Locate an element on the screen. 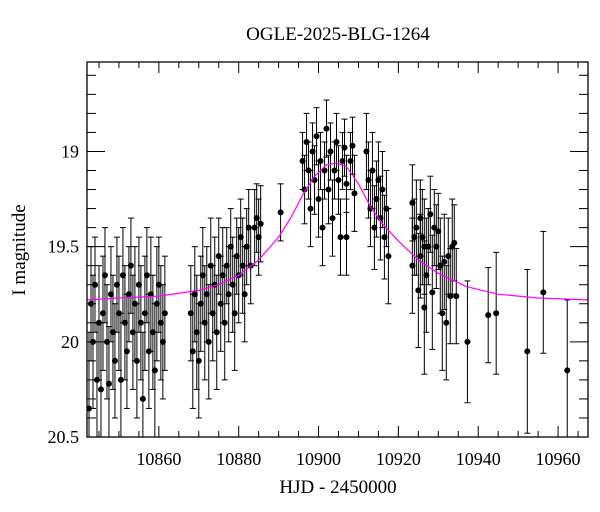  x-tick-label: 10960 is located at coordinates (558, 459).